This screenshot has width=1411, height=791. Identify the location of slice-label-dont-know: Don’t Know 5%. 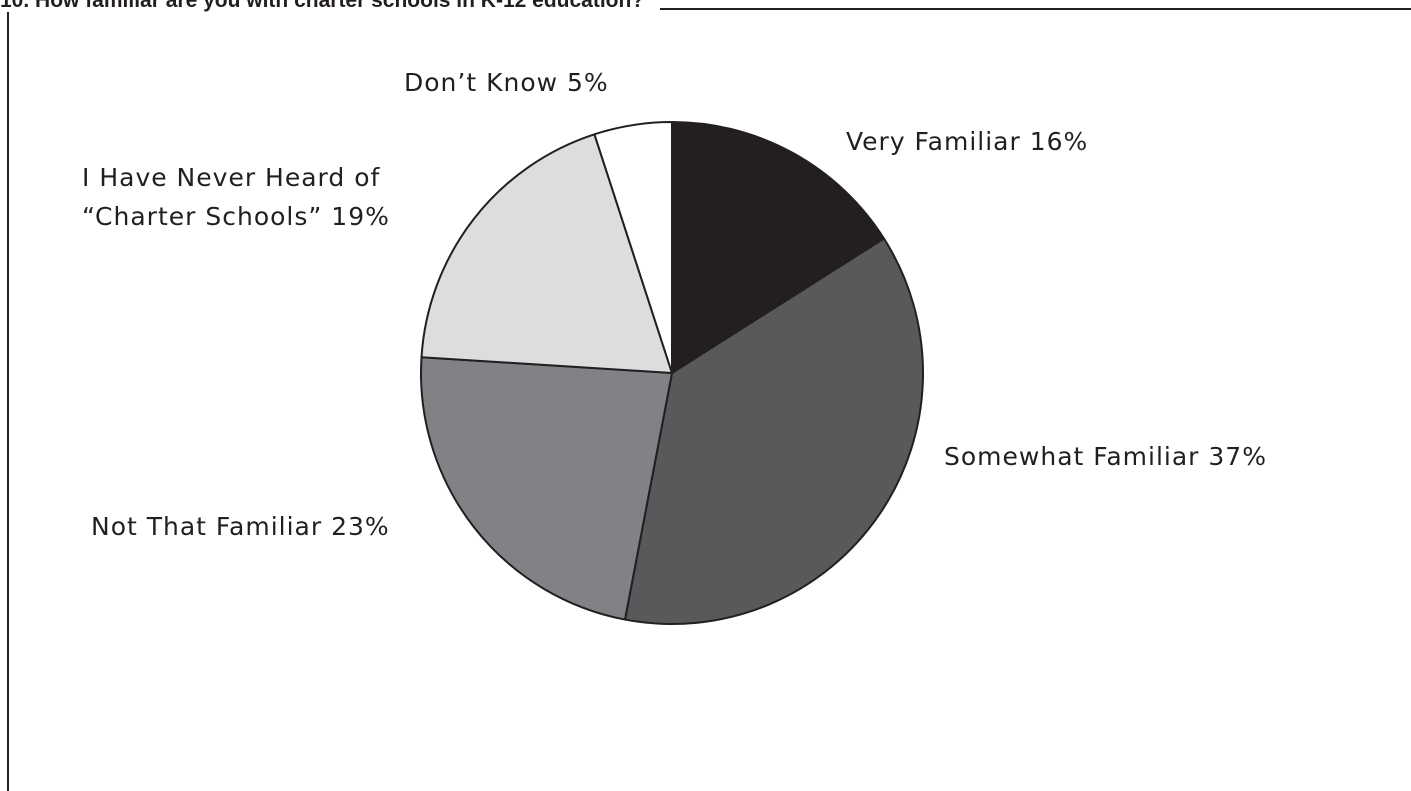
(506, 82).